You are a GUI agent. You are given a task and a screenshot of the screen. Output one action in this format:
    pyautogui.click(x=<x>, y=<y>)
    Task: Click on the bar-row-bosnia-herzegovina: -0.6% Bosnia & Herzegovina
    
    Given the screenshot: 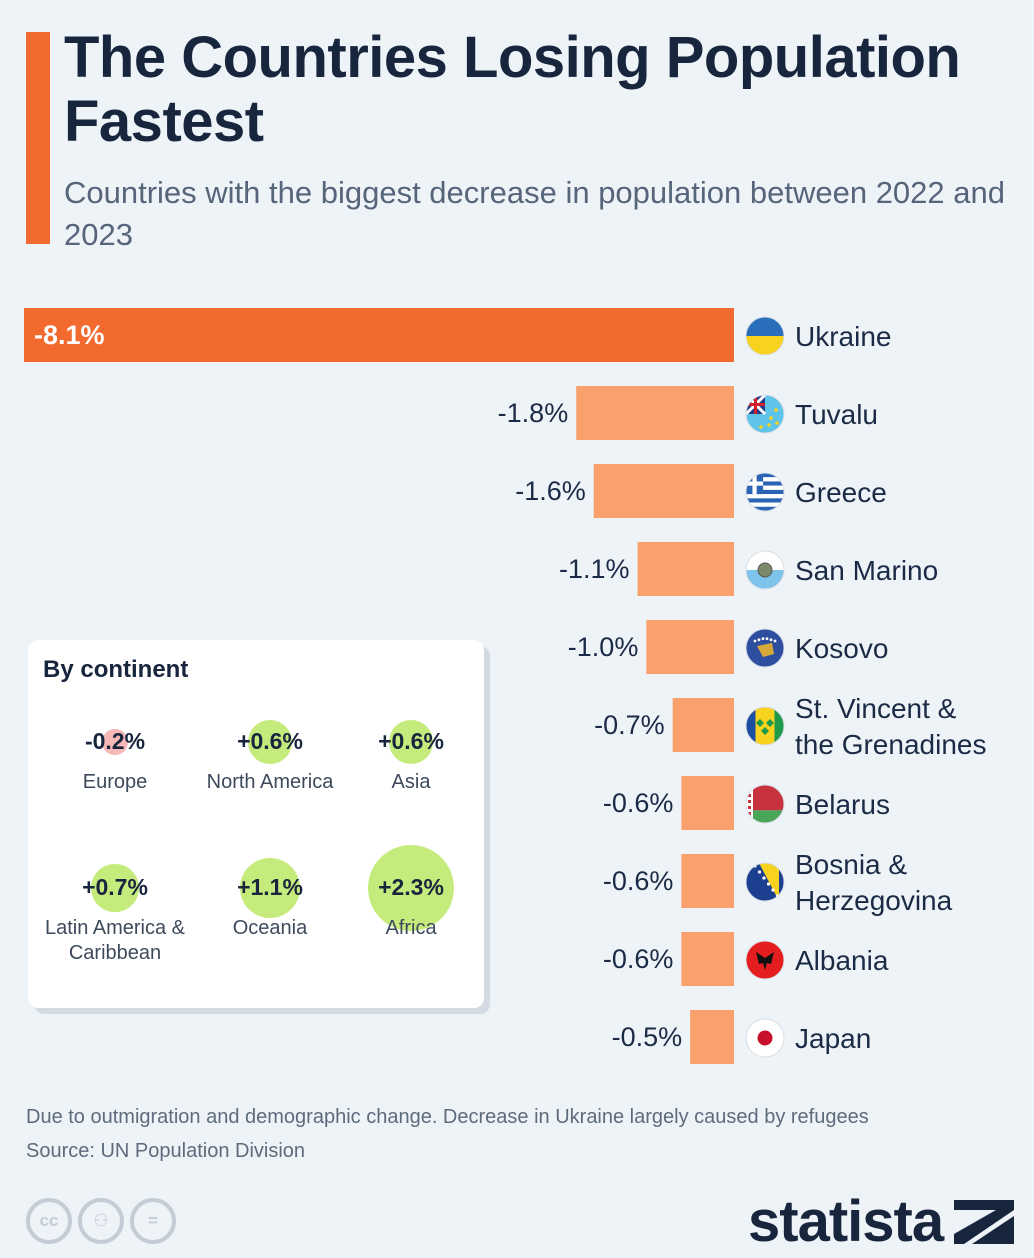 What is the action you would take?
    pyautogui.click(x=778, y=882)
    